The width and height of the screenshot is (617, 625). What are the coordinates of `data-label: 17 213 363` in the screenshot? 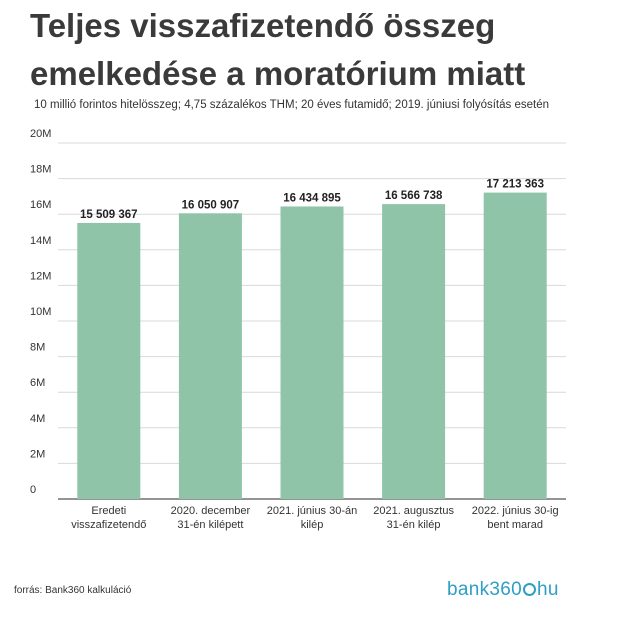 It's located at (515, 185).